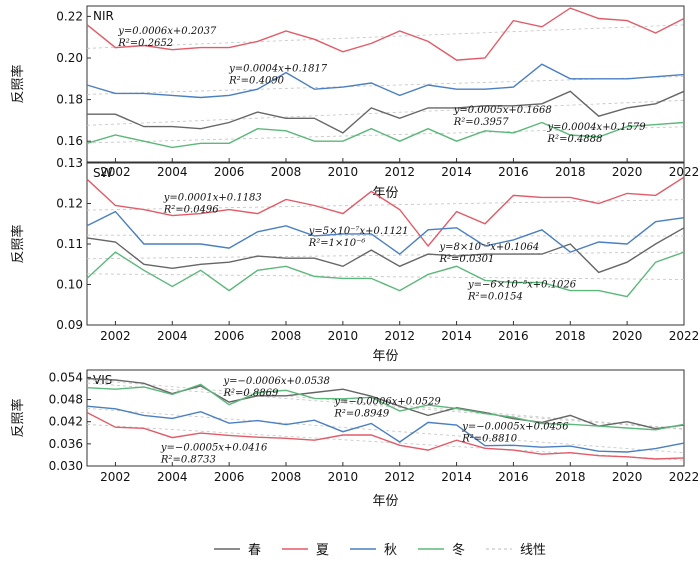 This screenshot has height=575, width=700. Describe the element at coordinates (597, 127) in the screenshot. I see `regression-equation: y=0.0004x+0.1579` at that location.